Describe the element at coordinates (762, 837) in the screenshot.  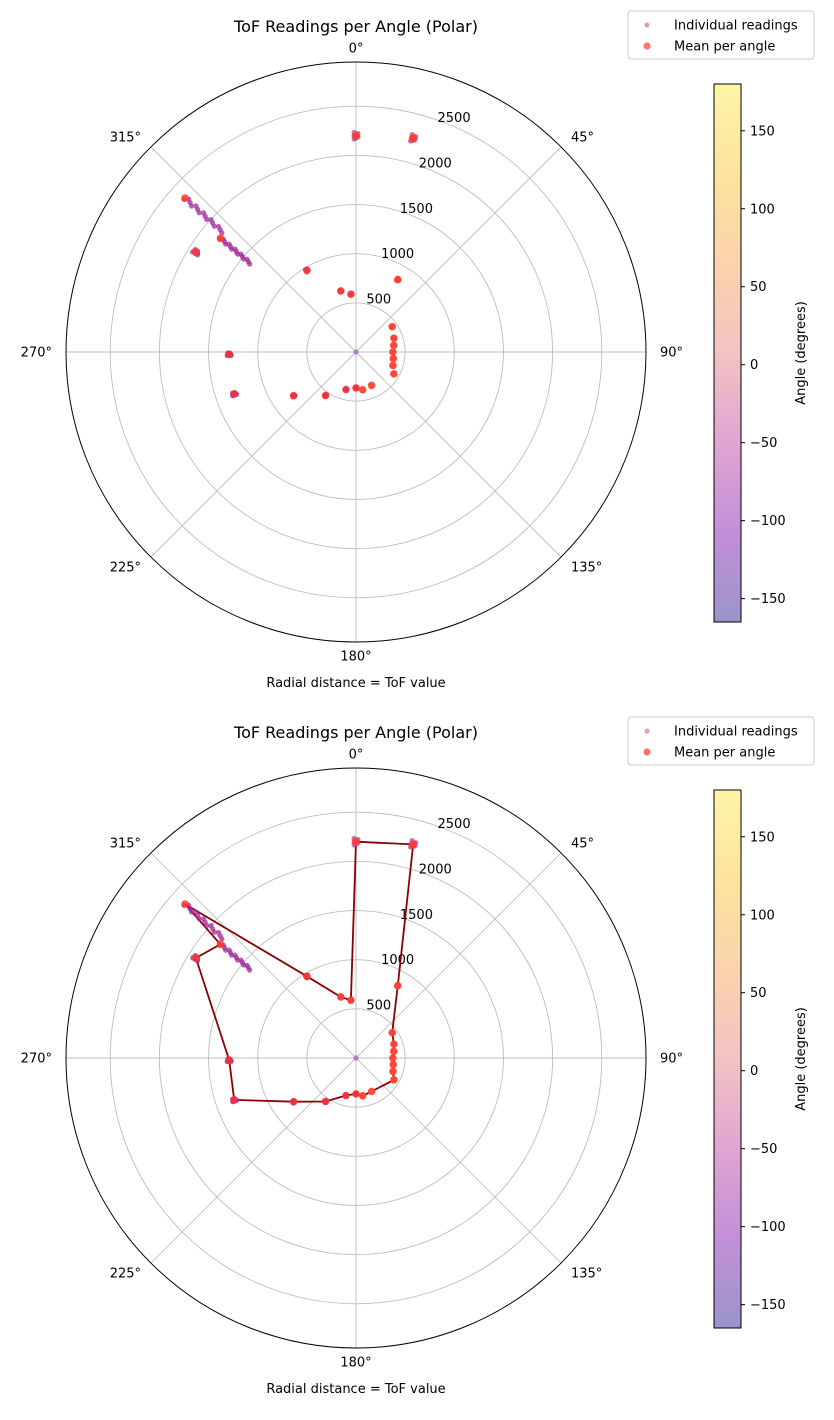
I see `colorbar-tick-label: 150` at that location.